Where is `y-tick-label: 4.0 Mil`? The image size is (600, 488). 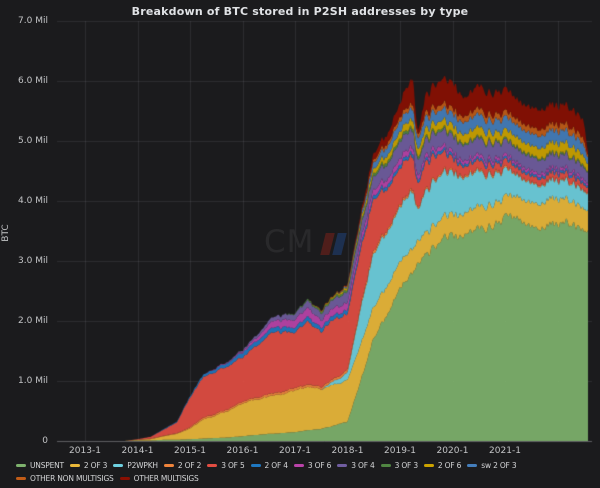 y-tick-label: 4.0 Mil is located at coordinates (33, 201).